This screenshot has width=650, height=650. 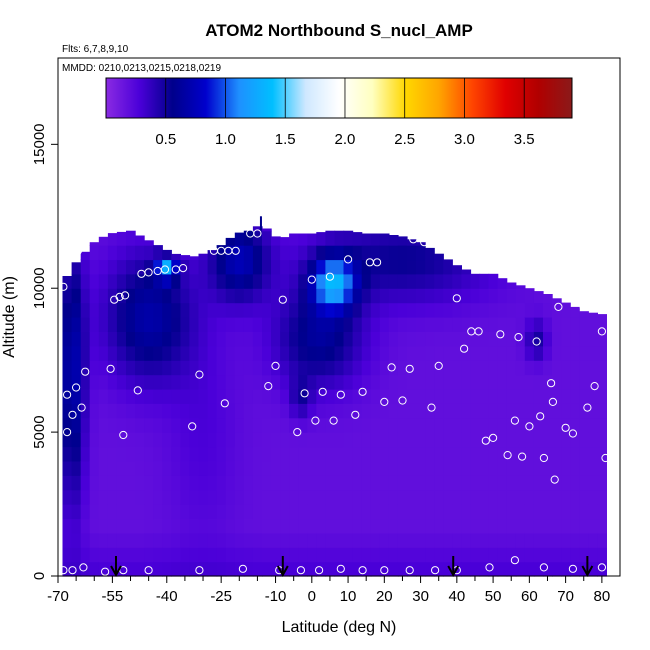 What do you see at coordinates (339, 627) in the screenshot?
I see `x-axis-label: Latitude (deg N)` at bounding box center [339, 627].